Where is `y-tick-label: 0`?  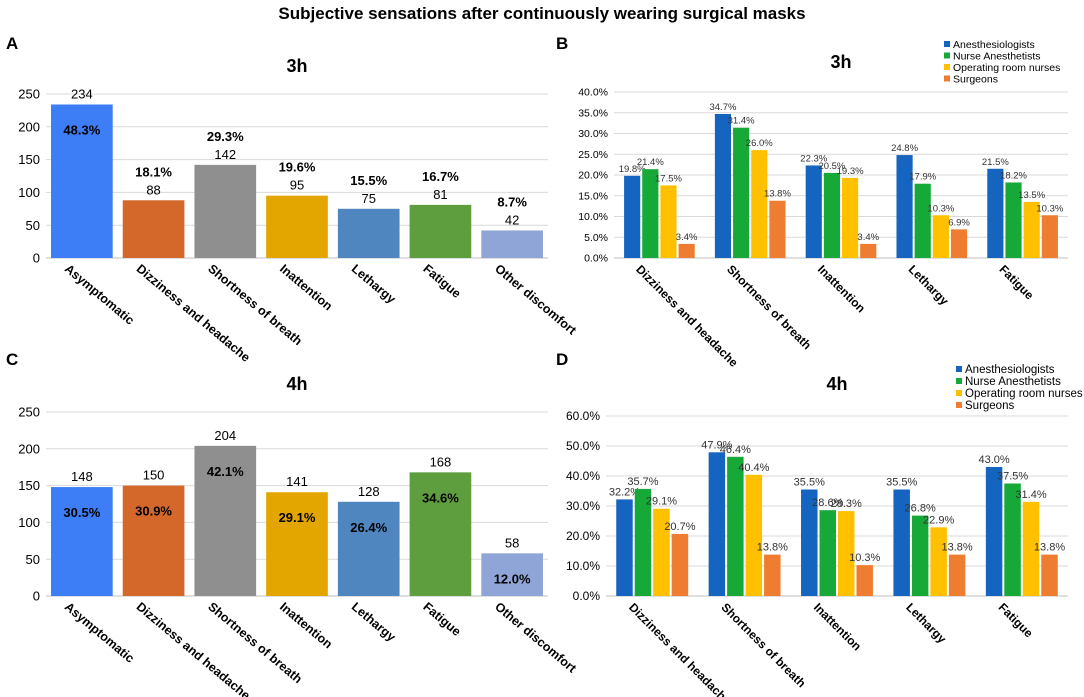 y-tick-label: 0 is located at coordinates (36, 258).